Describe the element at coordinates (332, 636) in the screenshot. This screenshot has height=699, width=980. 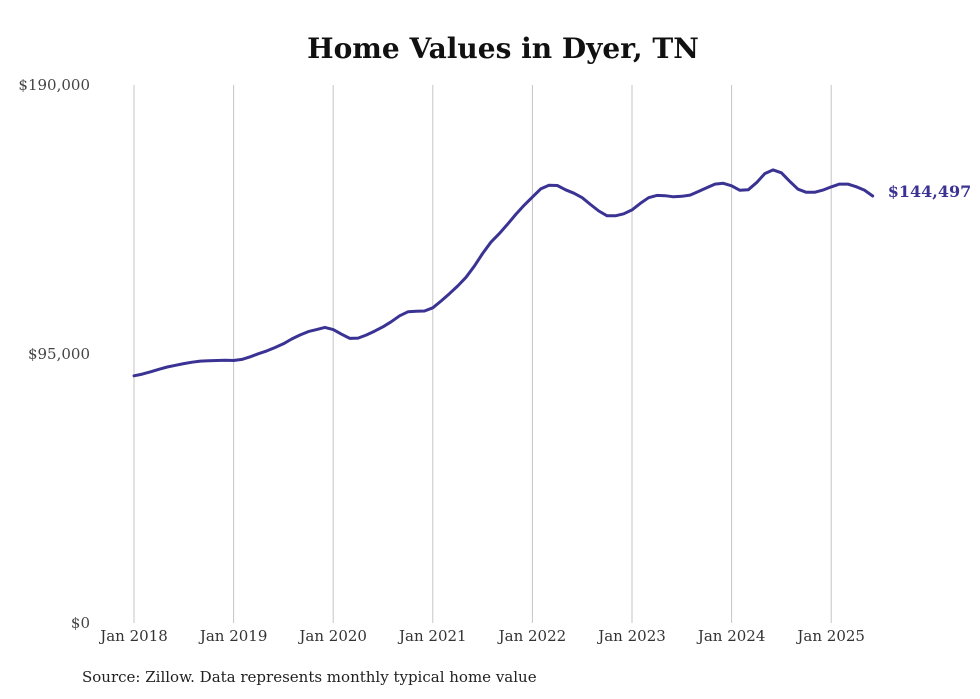
I see `x-tick-label-2: Jan 2020` at that location.